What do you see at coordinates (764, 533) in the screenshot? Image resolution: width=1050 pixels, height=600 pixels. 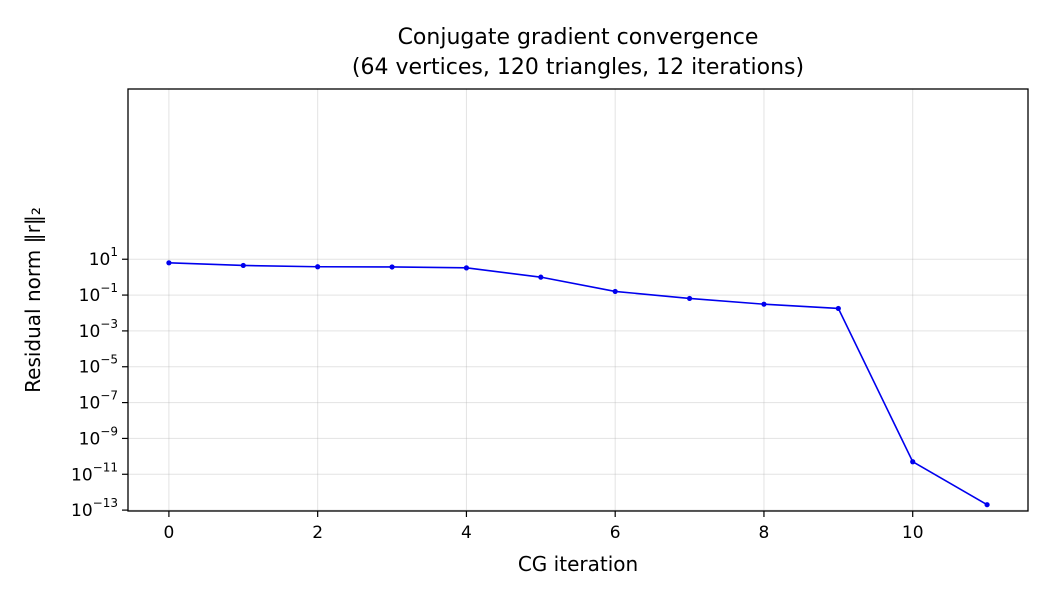 I see `x-tick-label: 8` at bounding box center [764, 533].